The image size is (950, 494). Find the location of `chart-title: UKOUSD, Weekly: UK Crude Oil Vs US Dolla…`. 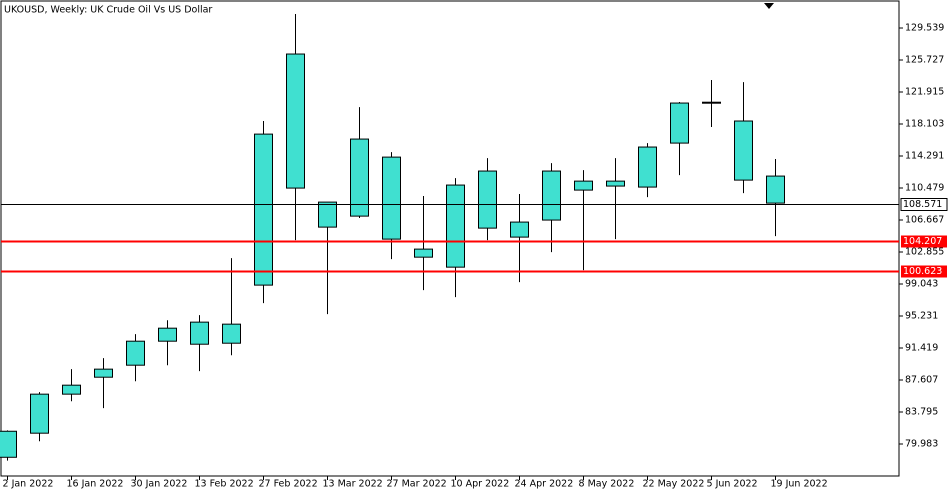

chart-title: UKOUSD, Weekly: UK Crude Oil Vs US Dolla… is located at coordinates (108, 10).